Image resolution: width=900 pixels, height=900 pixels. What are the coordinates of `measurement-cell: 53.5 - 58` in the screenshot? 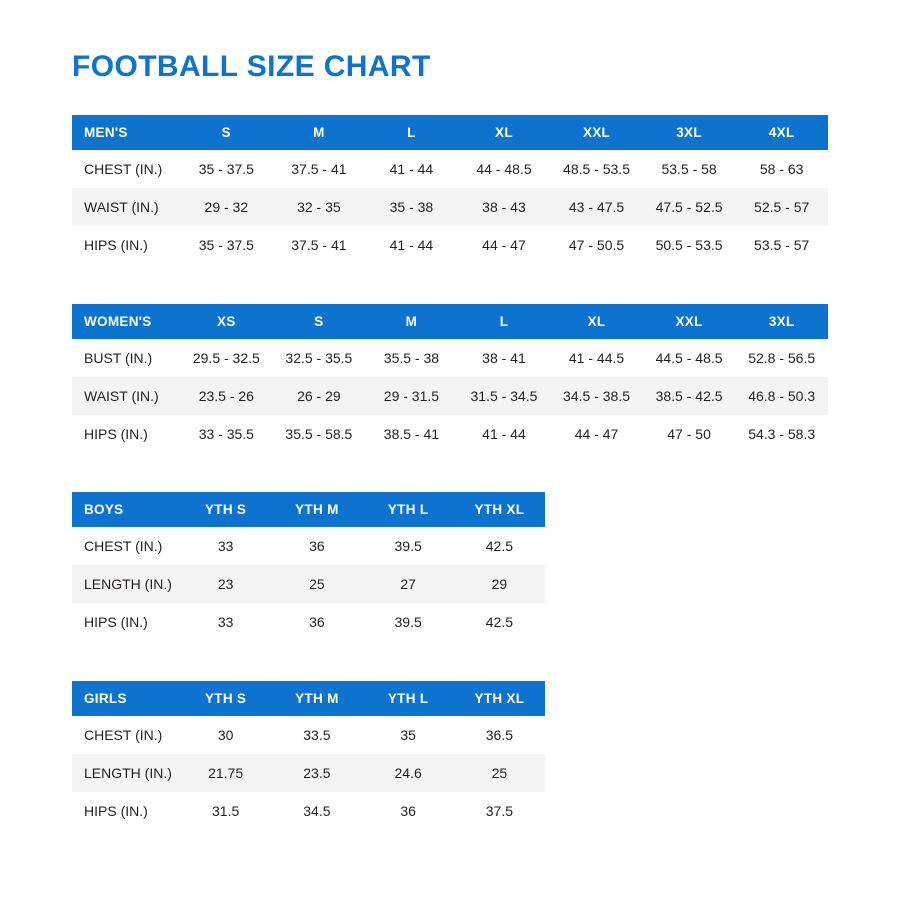 It's located at (689, 169).